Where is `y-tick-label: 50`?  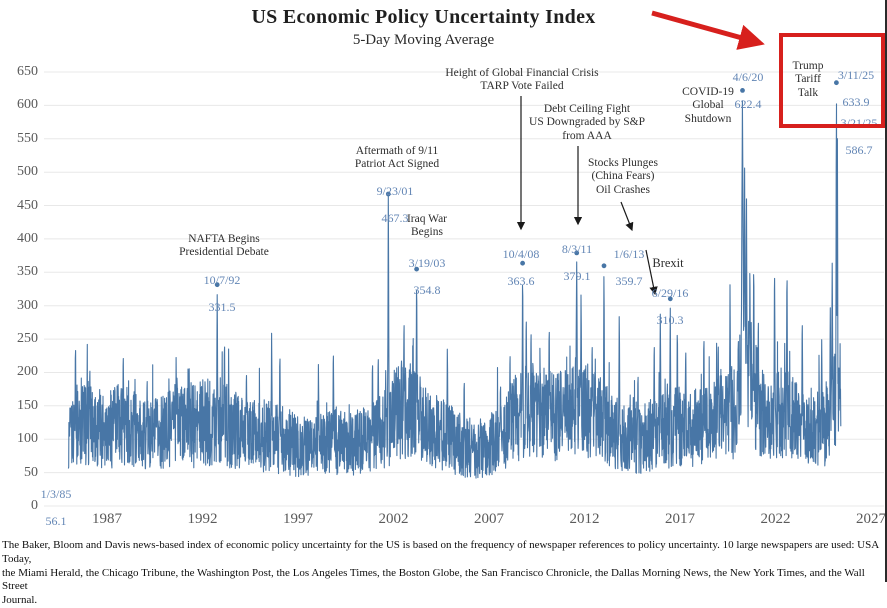 y-tick-label: 50 is located at coordinates (31, 472).